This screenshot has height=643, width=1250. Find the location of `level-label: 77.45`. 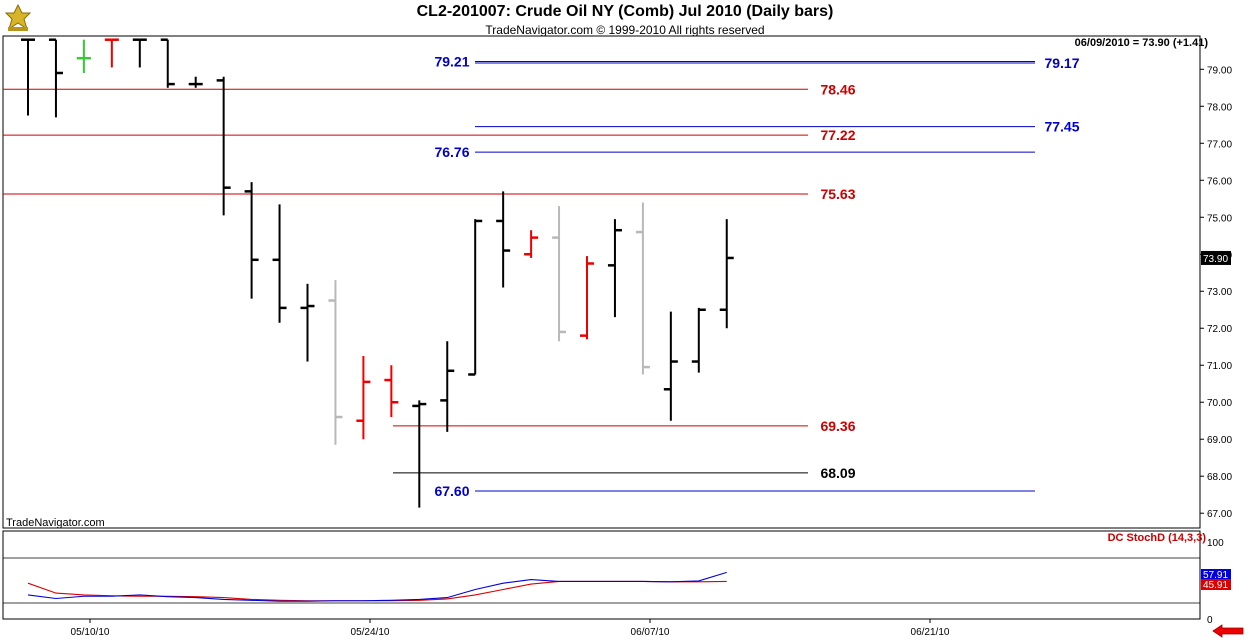

level-label: 77.45 is located at coordinates (1061, 127).